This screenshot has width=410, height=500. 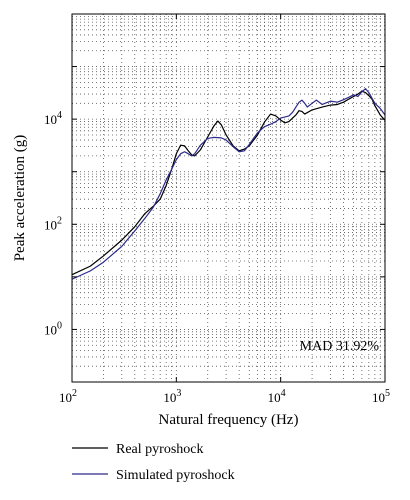 What do you see at coordinates (159, 449) in the screenshot?
I see `legend-label-real: Real pyroshock` at bounding box center [159, 449].